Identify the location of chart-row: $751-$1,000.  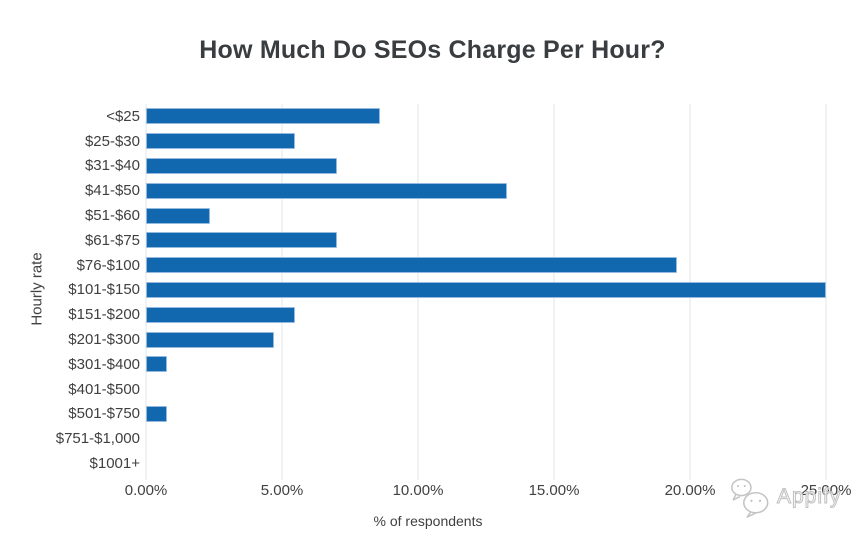
(428, 438).